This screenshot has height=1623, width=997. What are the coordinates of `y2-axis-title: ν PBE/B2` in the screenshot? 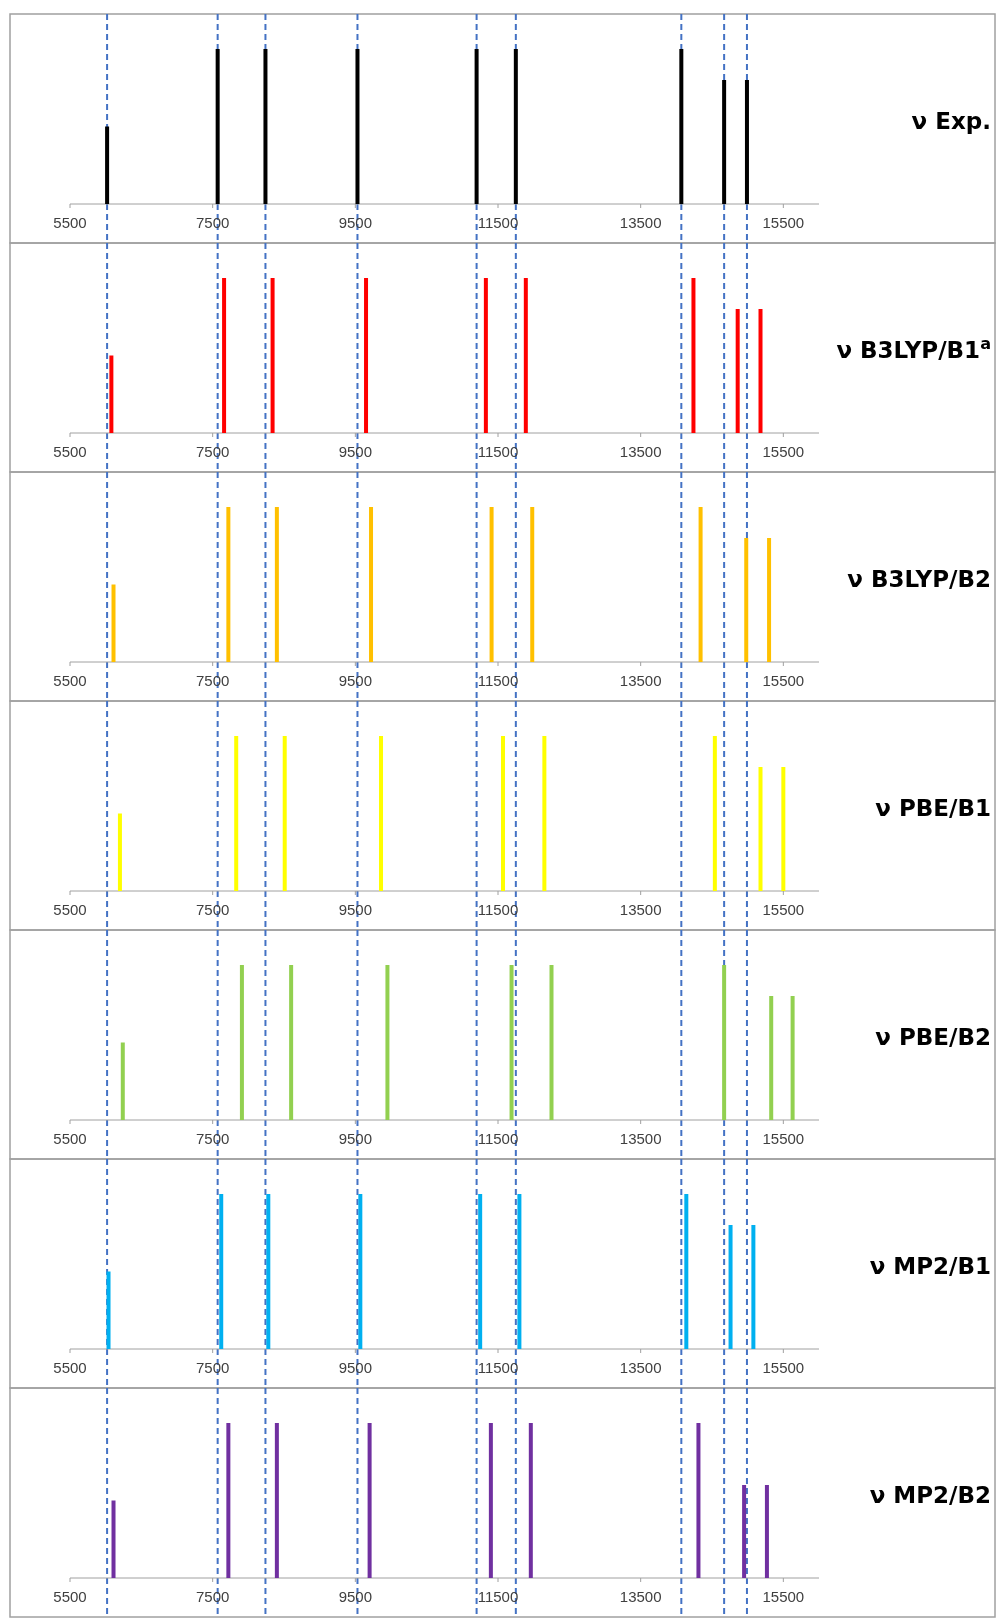 It's located at (933, 1036).